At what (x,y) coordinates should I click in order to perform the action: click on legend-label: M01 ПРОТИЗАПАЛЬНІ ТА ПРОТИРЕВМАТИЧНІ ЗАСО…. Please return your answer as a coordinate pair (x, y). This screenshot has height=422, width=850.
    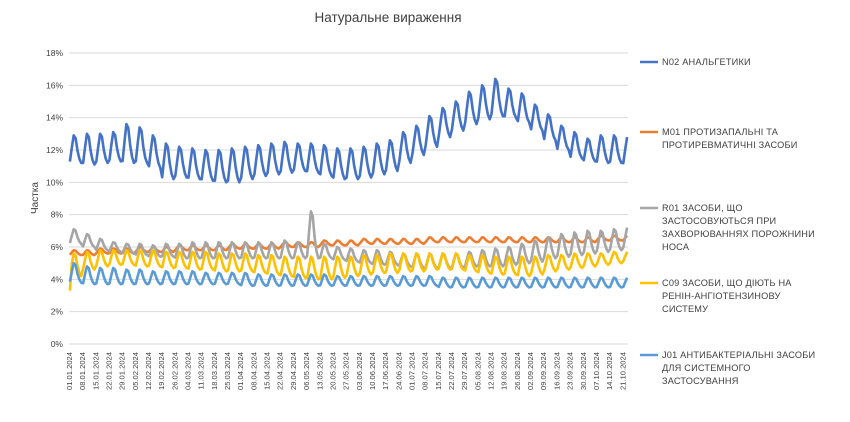
    Looking at the image, I should click on (730, 138).